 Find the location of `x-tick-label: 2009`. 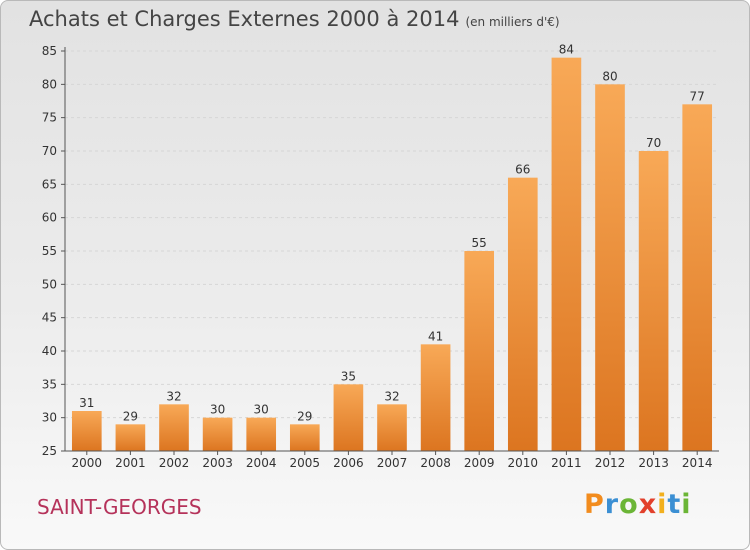

x-tick-label: 2009 is located at coordinates (479, 463).